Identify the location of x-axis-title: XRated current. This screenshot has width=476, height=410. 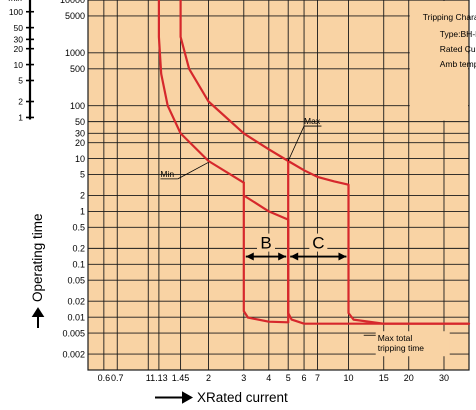
(242, 397).